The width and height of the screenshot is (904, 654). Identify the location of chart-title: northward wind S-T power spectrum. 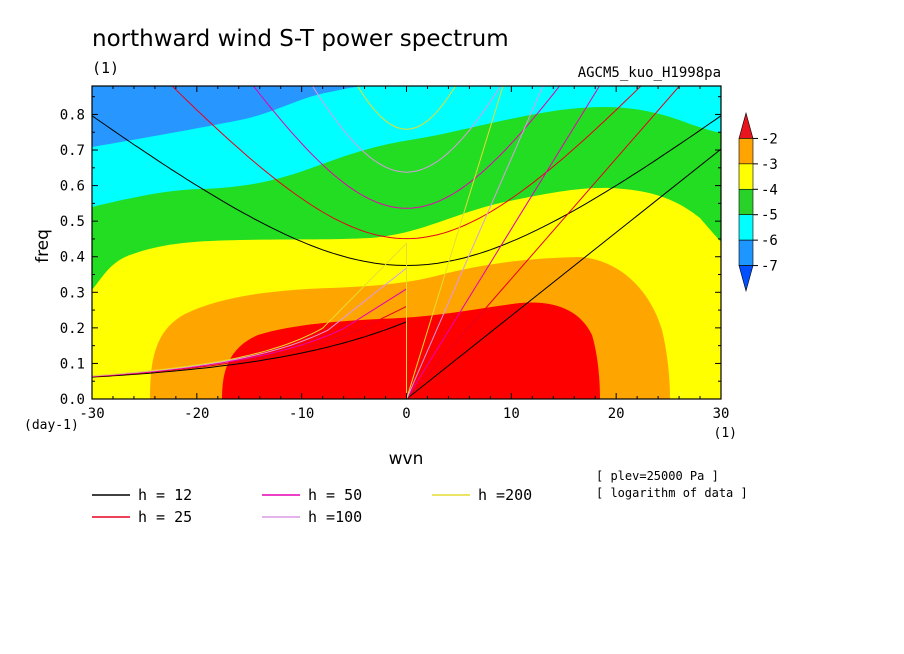
(300, 39).